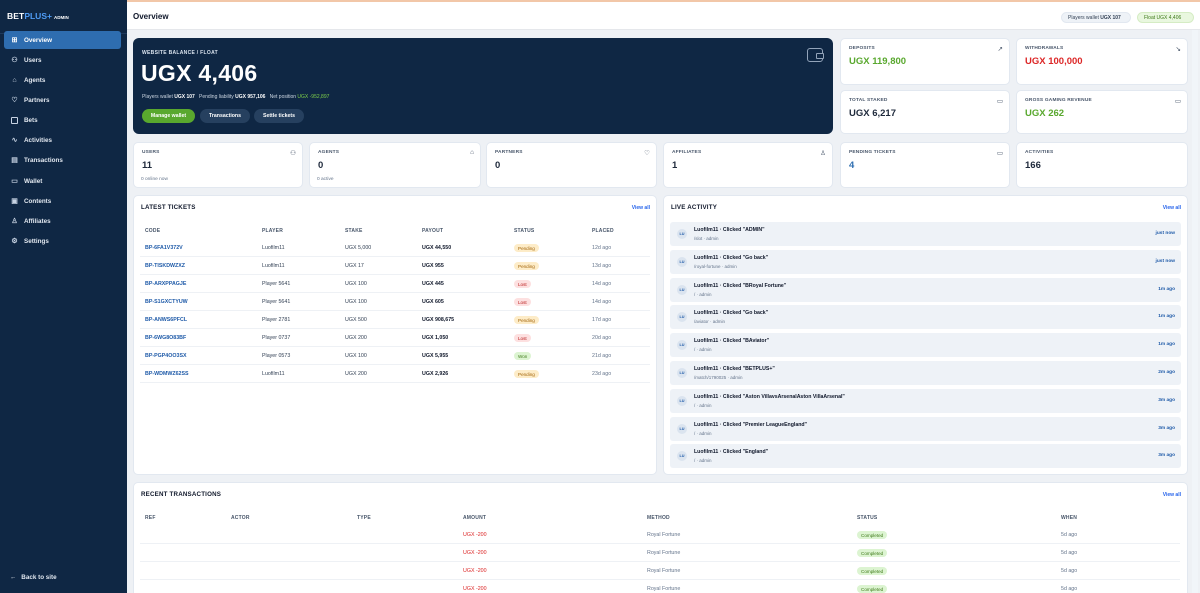  Describe the element at coordinates (33, 181) in the screenshot. I see `sidebar-item-label: Wallet` at that location.